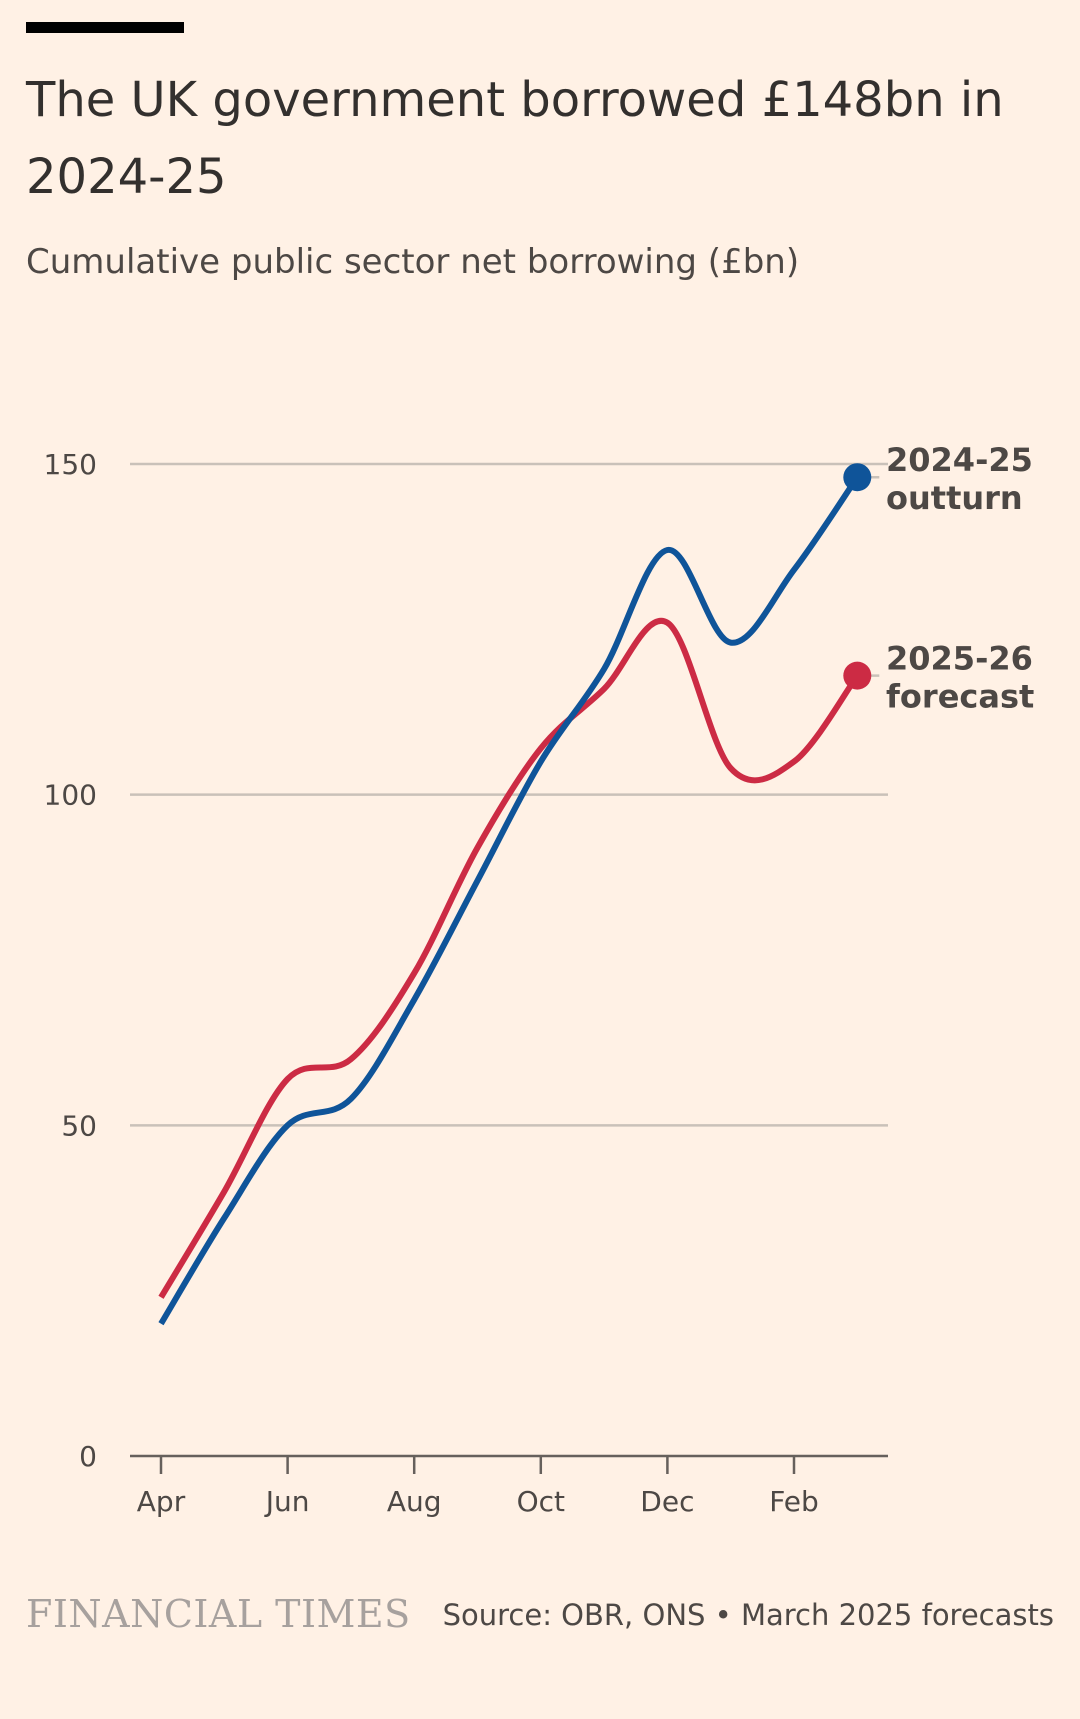 This screenshot has width=1080, height=1719. What do you see at coordinates (88, 1456) in the screenshot?
I see `y-tick-label-0: 0` at bounding box center [88, 1456].